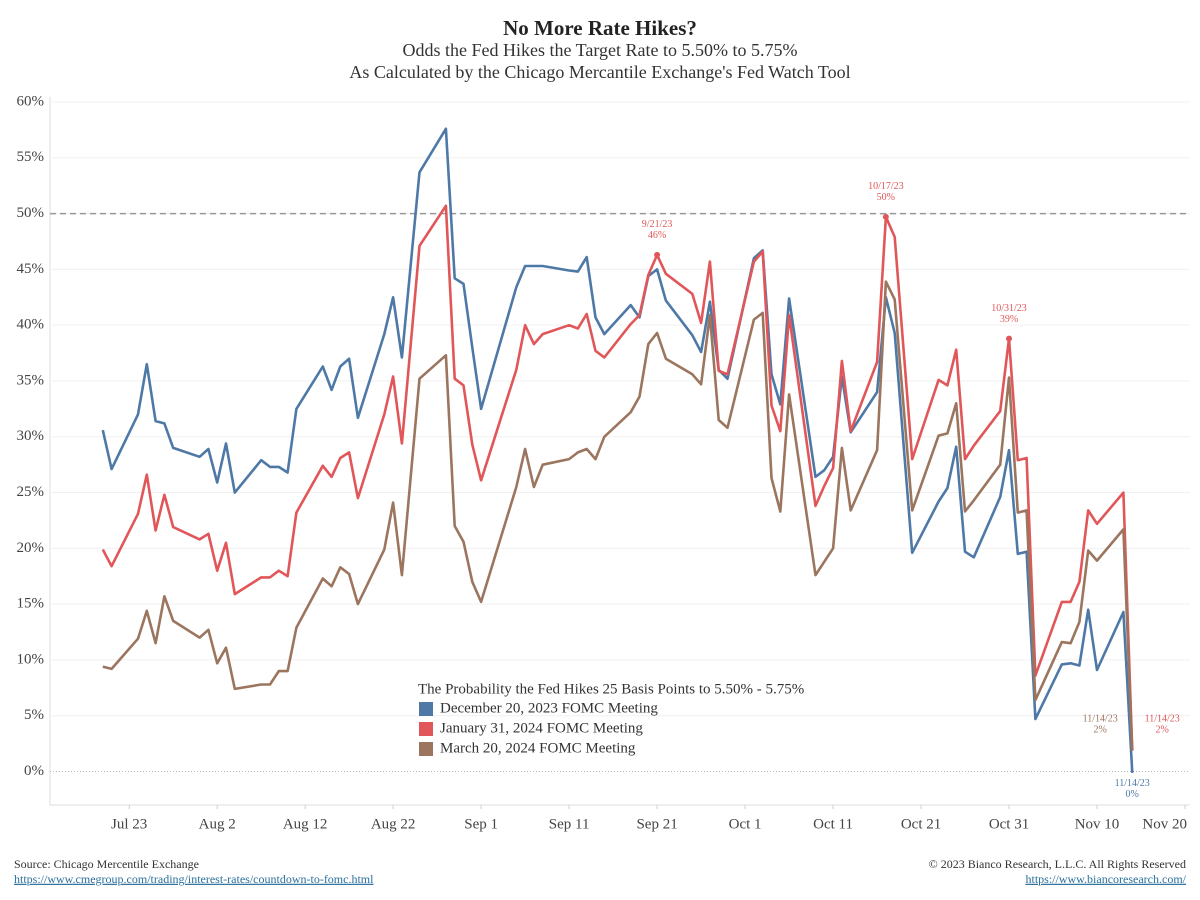 Image resolution: width=1200 pixels, height=900 pixels. Describe the element at coordinates (31, 548) in the screenshot. I see `y-tick-label: 20%` at that location.